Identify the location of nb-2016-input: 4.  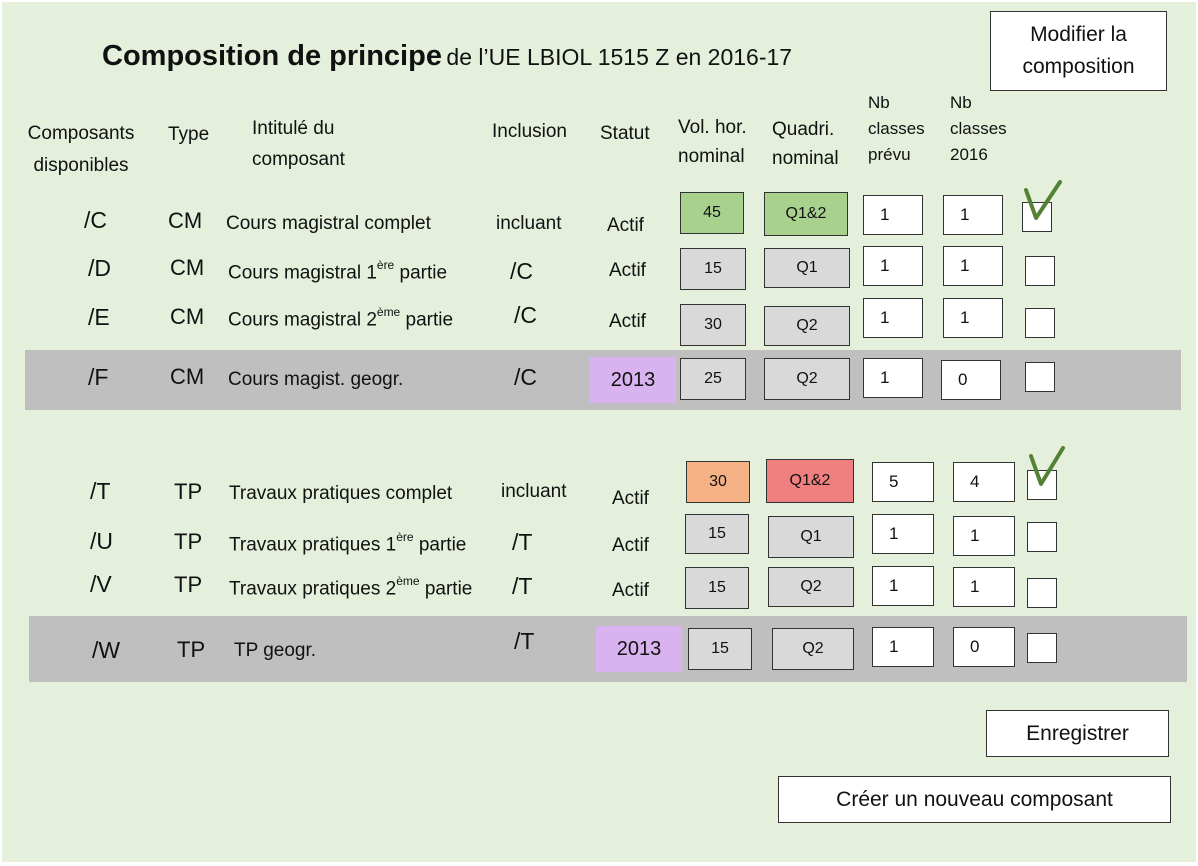
(984, 482).